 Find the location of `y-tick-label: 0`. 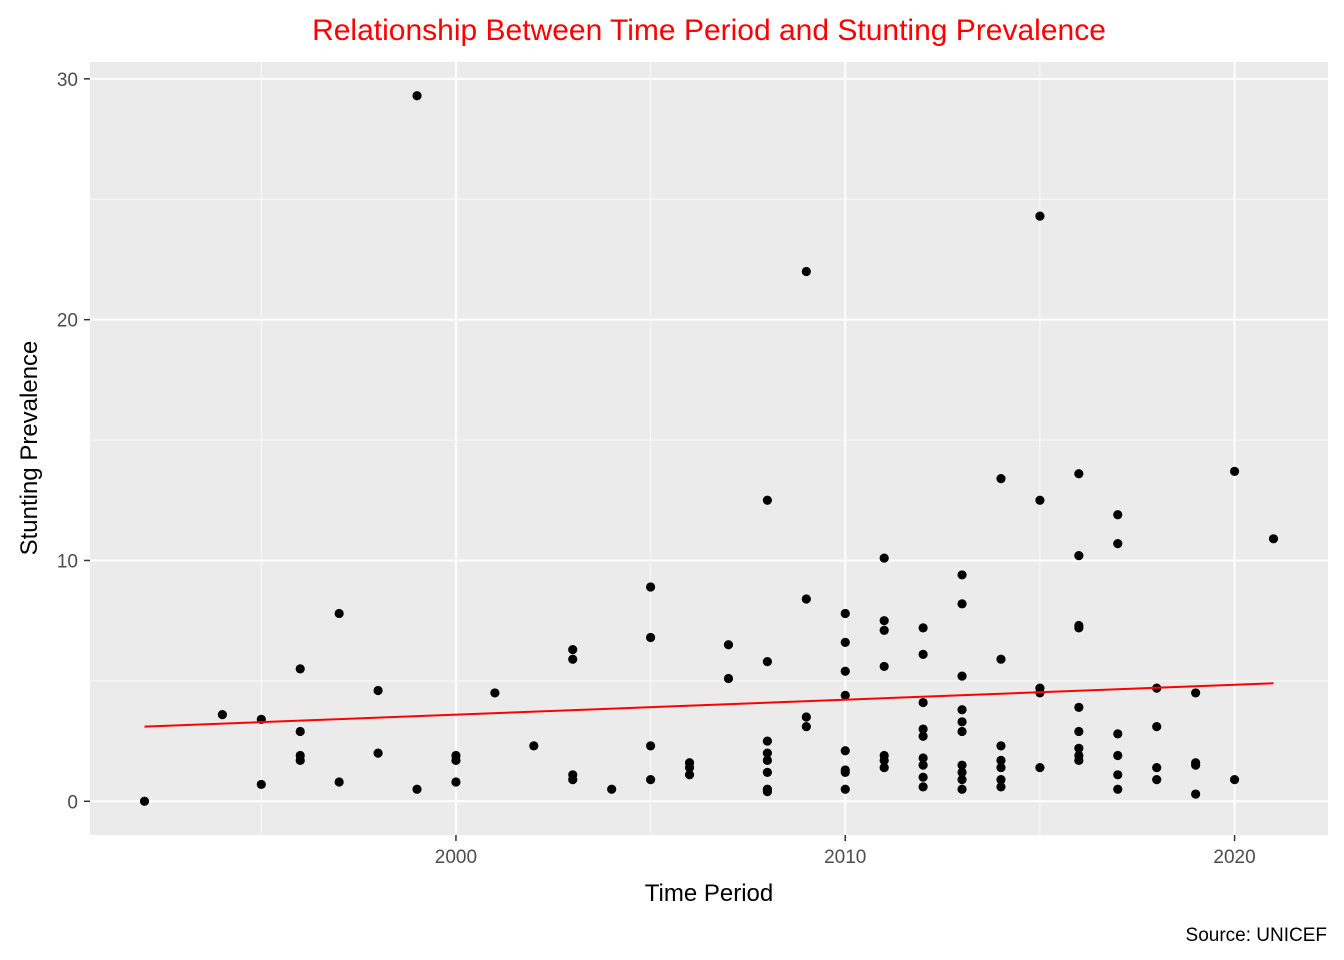

y-tick-label: 0 is located at coordinates (72, 802).